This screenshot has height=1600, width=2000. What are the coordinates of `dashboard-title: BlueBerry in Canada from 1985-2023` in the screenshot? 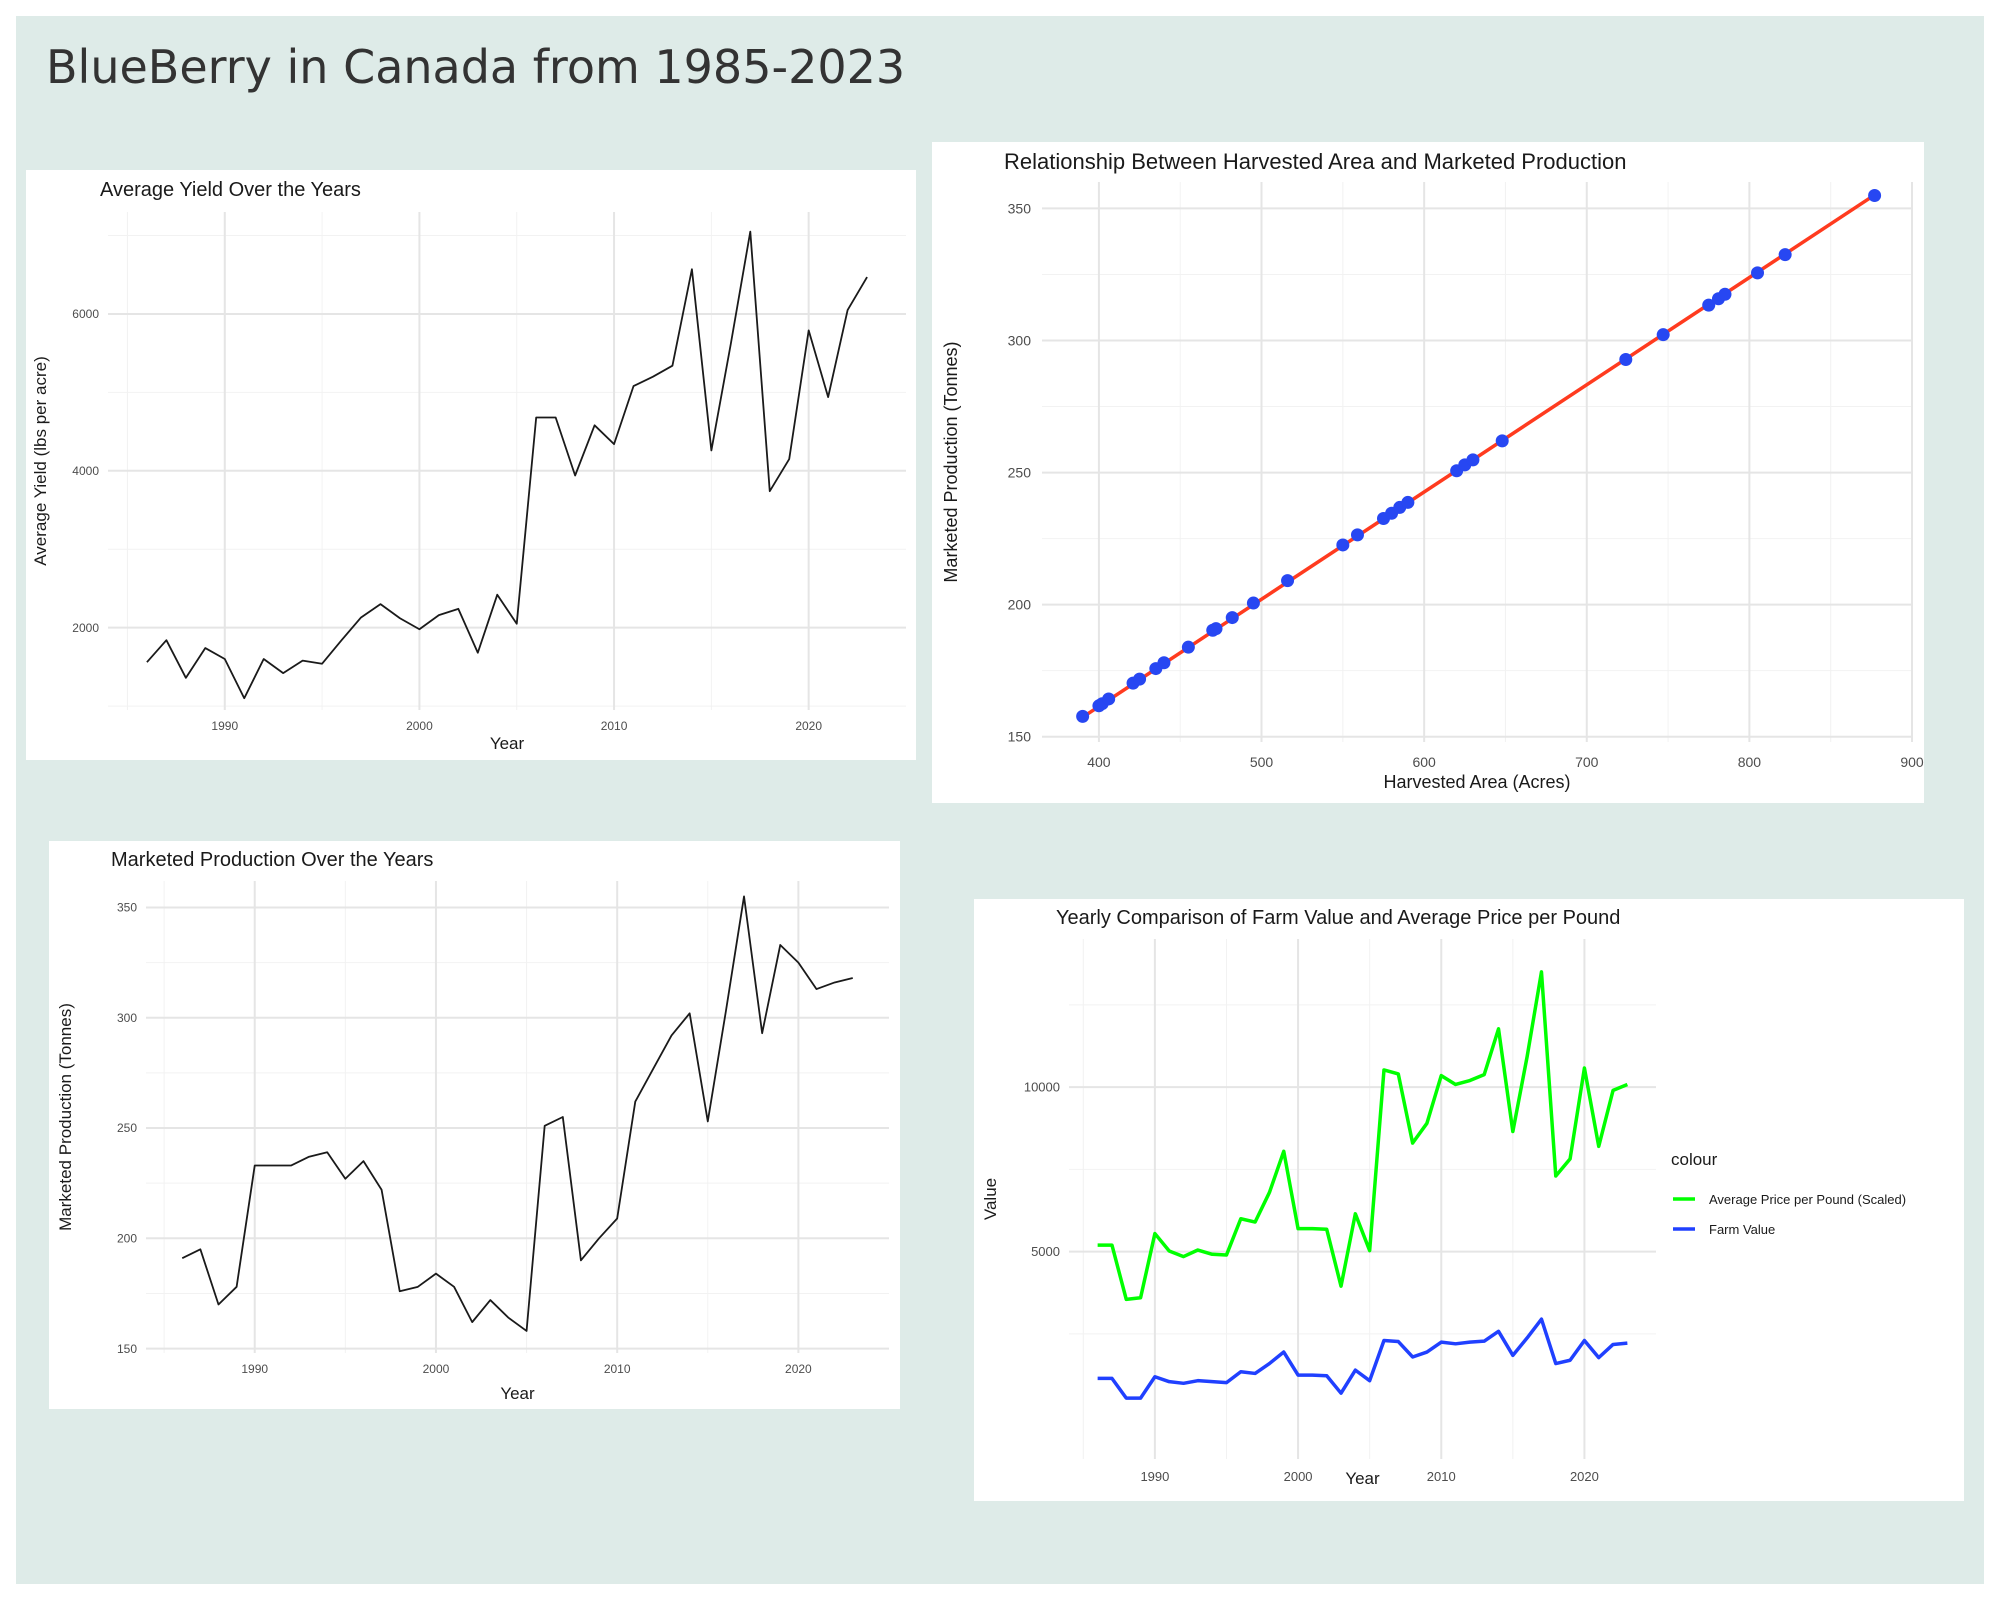 It's located at (476, 67).